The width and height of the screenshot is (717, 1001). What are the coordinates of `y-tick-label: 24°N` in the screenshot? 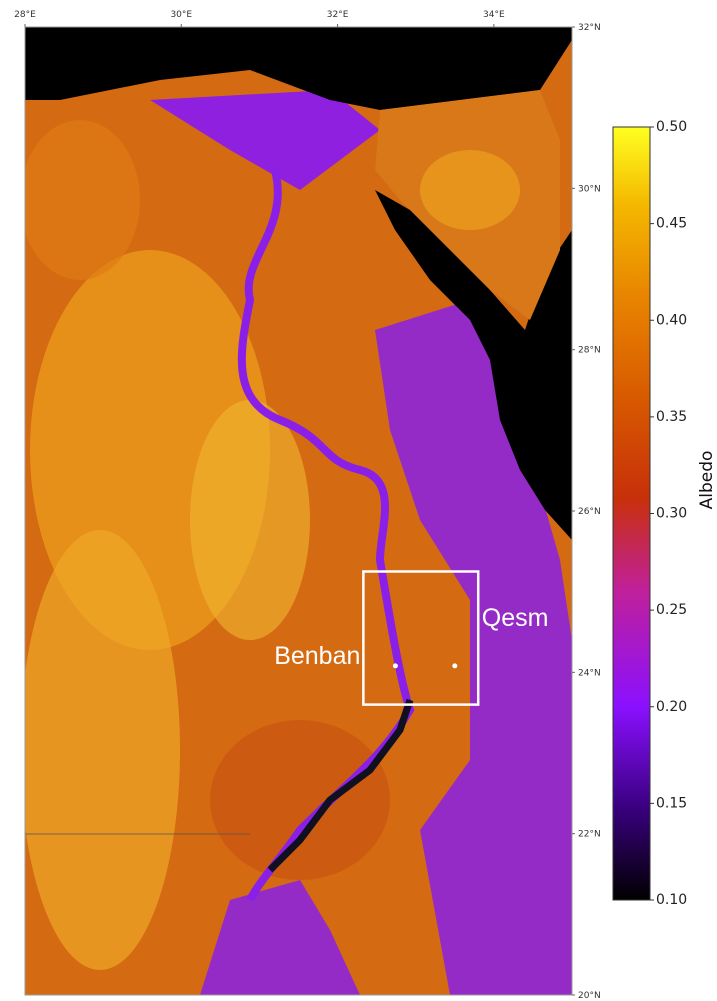 It's located at (589, 673).